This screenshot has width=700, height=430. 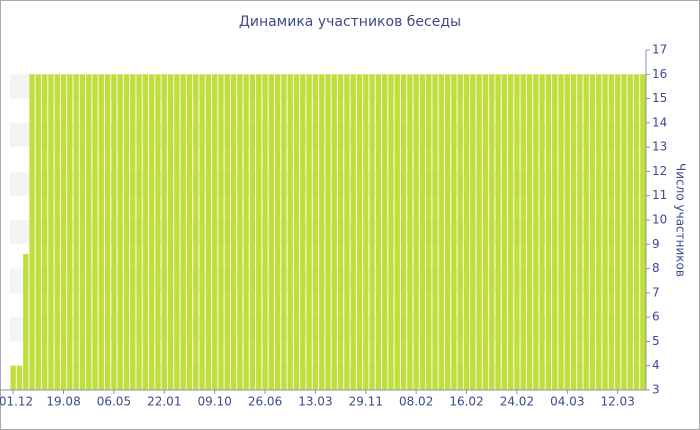 I want to click on y-tick-label: 14, so click(x=659, y=122).